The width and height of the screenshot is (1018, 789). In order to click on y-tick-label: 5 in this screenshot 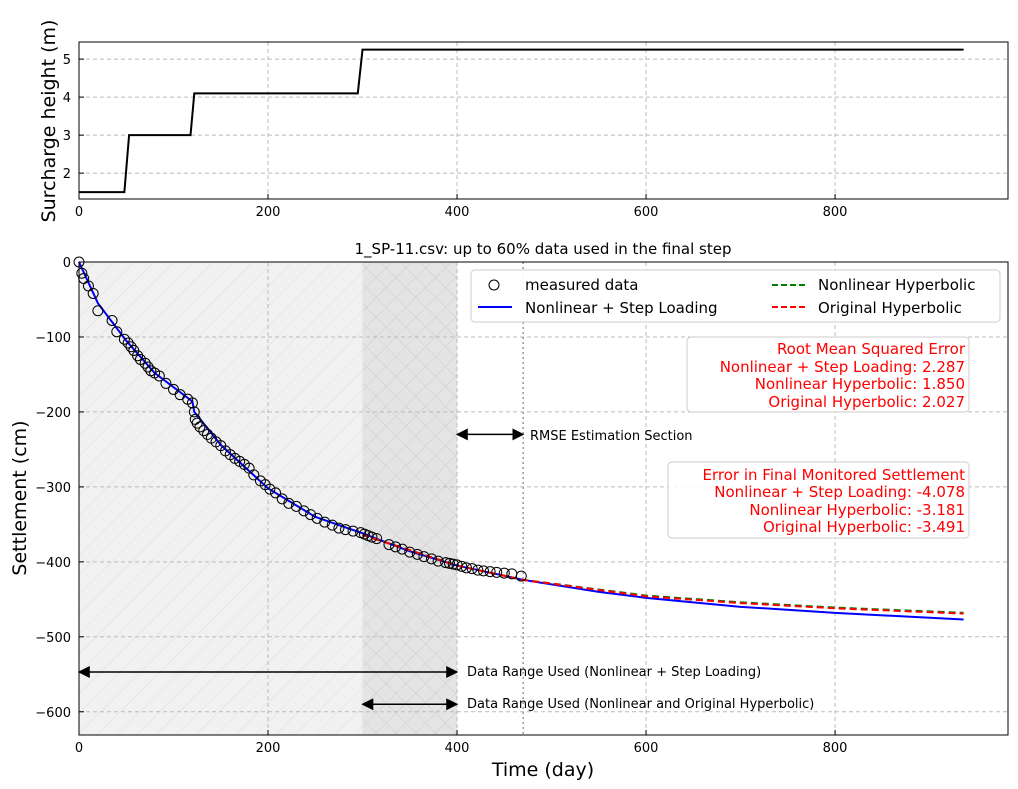, I will do `click(67, 60)`.